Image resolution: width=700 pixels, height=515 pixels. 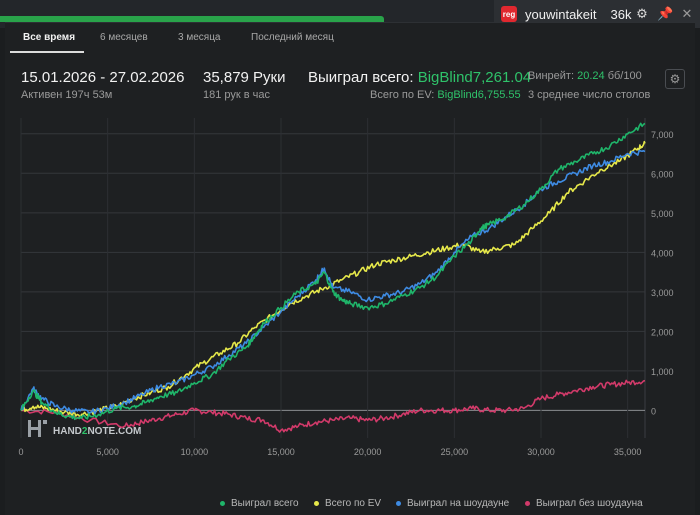 I want to click on legend-item-showdown: Выиграл на шоудауне, so click(x=452, y=503).